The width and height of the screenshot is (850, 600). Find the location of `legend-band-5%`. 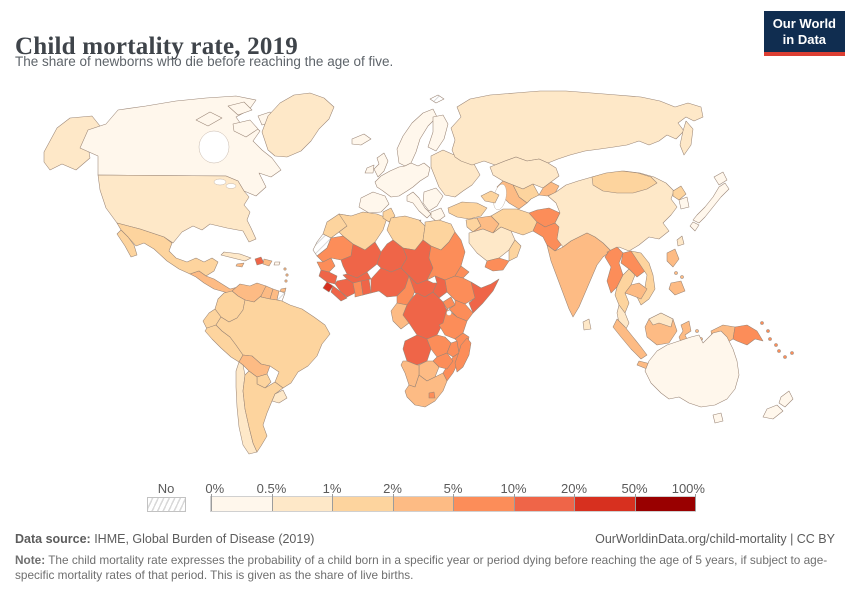

legend-band-5% is located at coordinates (483, 504).